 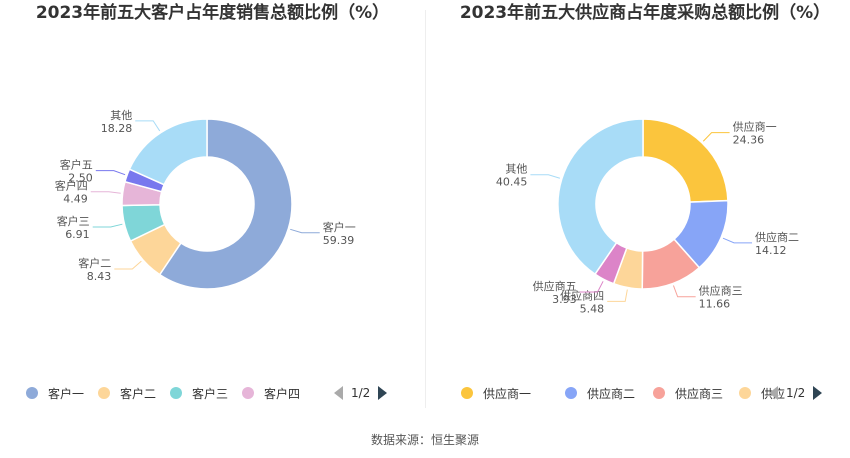 I want to click on slice-label-name: 客户二, so click(x=94, y=263).